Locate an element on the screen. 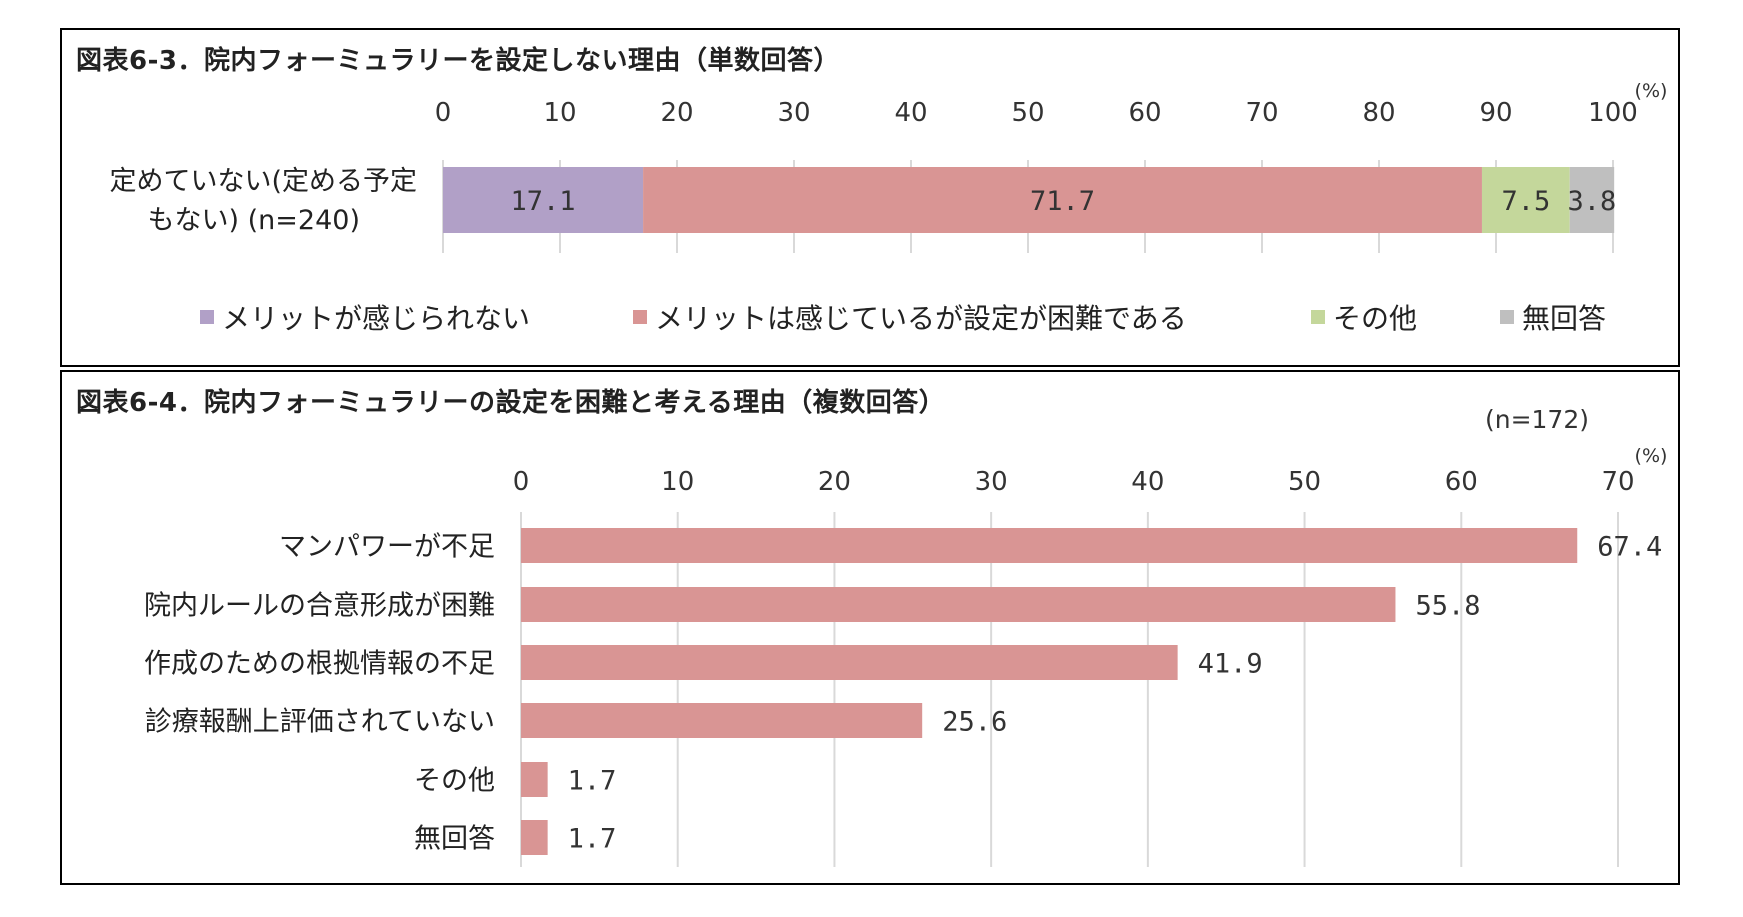 This screenshot has width=1743, height=917. chart-title: 図表6-4．院内フォーミュラリーの設定を困難と考える理由（複数回答） is located at coordinates (511, 403).